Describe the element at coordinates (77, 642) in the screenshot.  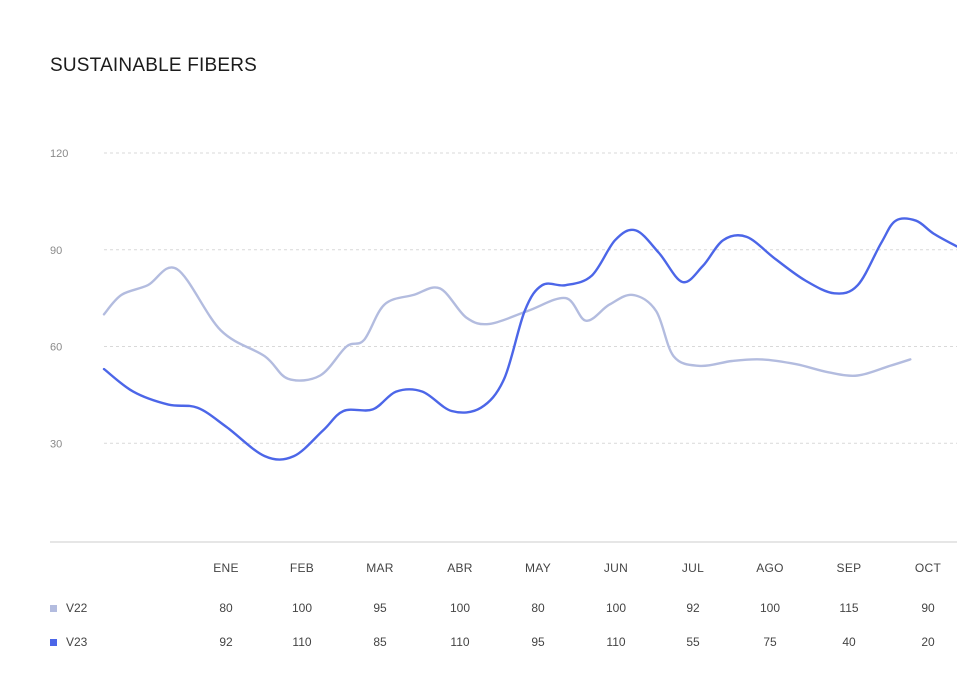
I see `legend-label: V23` at that location.